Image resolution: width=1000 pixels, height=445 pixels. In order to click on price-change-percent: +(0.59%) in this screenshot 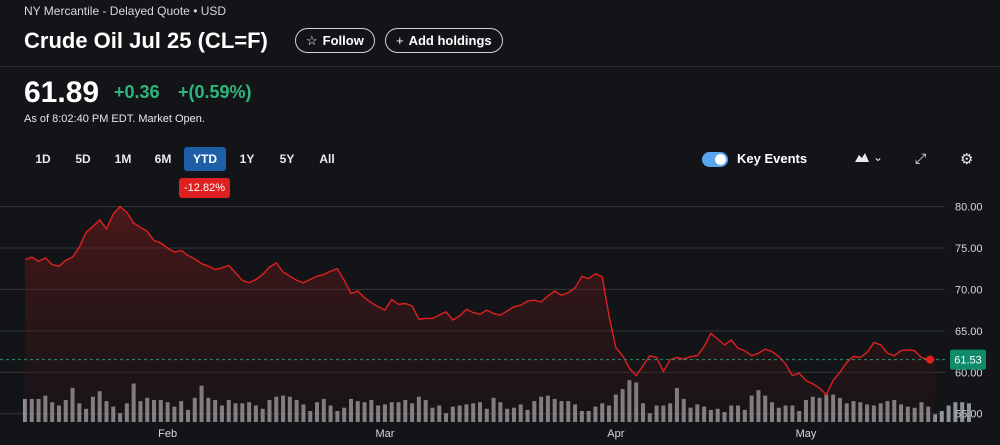, I will do `click(215, 92)`.